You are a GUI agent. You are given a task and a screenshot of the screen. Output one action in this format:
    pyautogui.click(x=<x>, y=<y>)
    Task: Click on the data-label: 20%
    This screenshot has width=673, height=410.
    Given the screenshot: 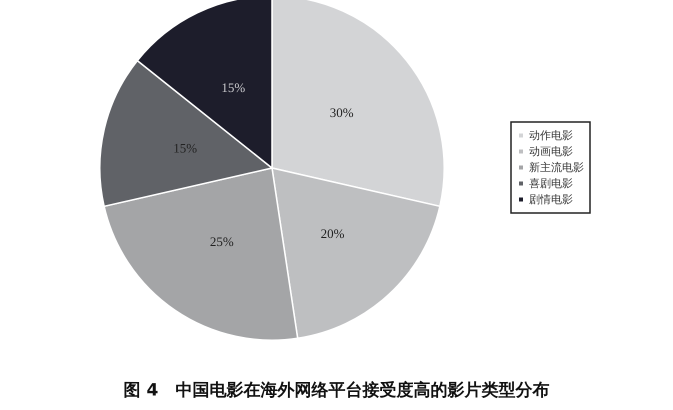 What is the action you would take?
    pyautogui.click(x=332, y=233)
    